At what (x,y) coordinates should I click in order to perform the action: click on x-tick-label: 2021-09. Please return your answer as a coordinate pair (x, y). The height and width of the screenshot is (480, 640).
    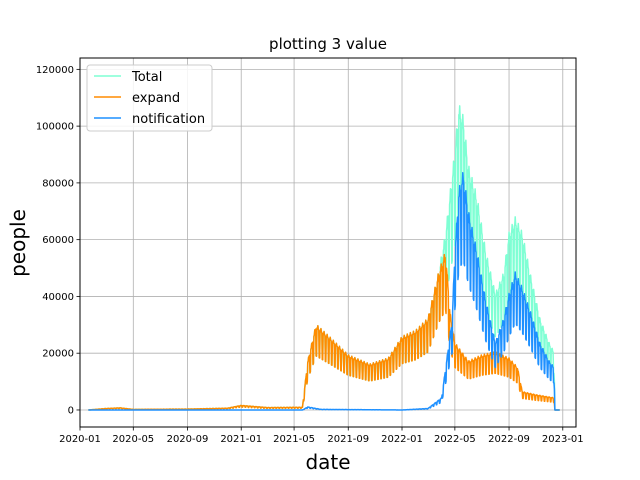
    Looking at the image, I should click on (348, 439).